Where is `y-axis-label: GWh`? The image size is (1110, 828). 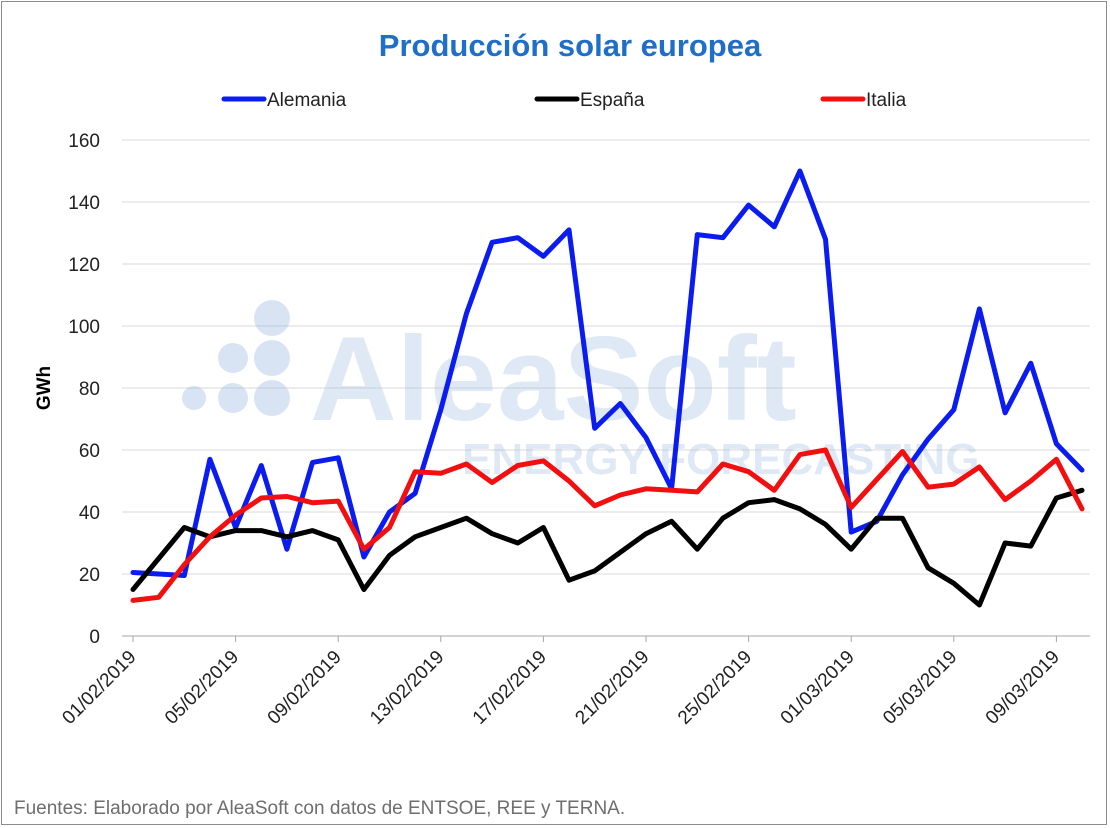
y-axis-label: GWh is located at coordinates (44, 388).